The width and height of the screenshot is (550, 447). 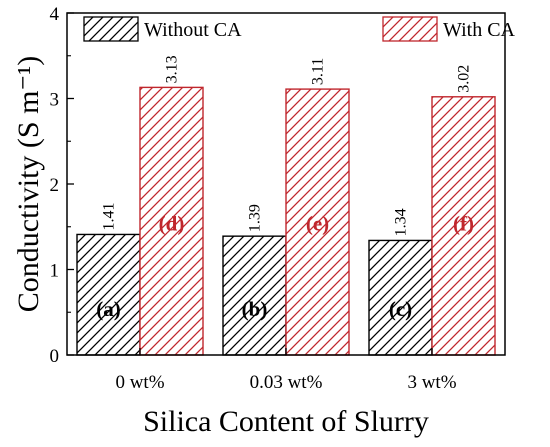 I want to click on legend-label-with-ca: With CA, so click(x=479, y=30).